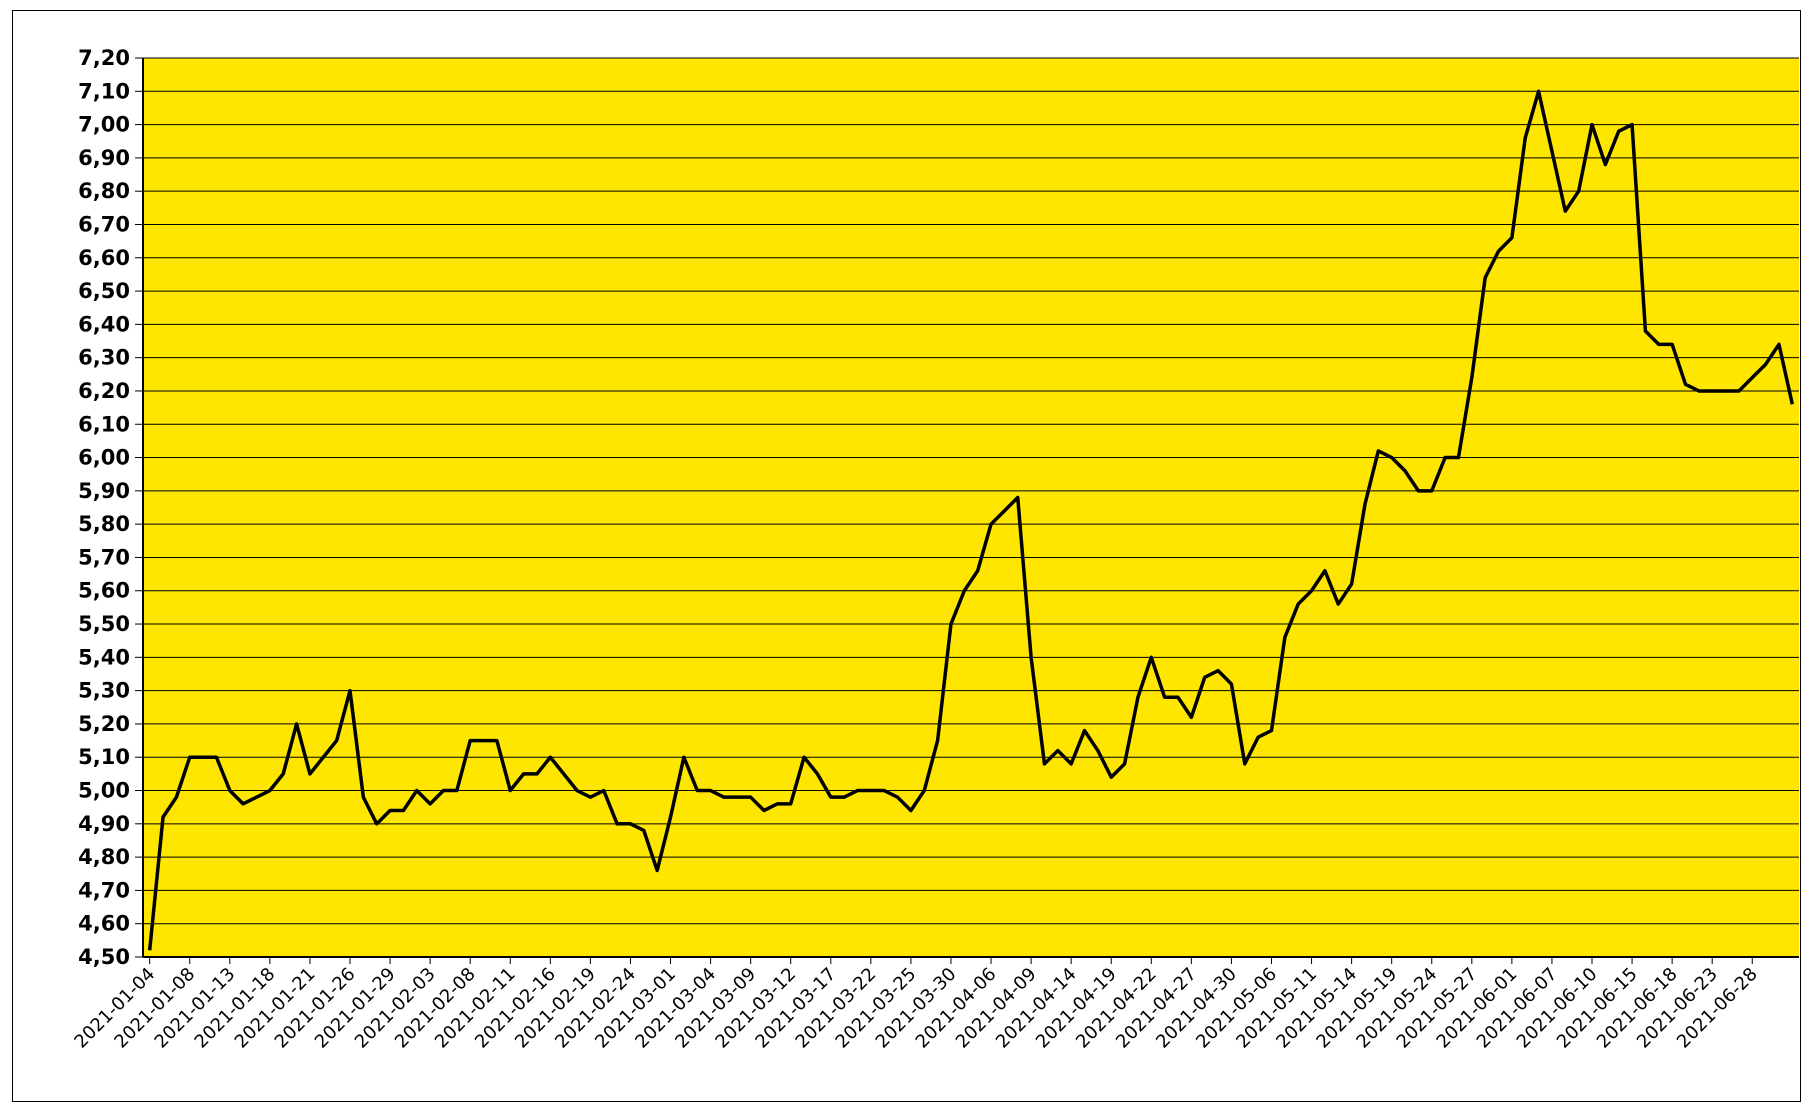 Image resolution: width=1813 pixels, height=1106 pixels. Describe the element at coordinates (104, 591) in the screenshot. I see `y-tick-label: 5,60` at that location.